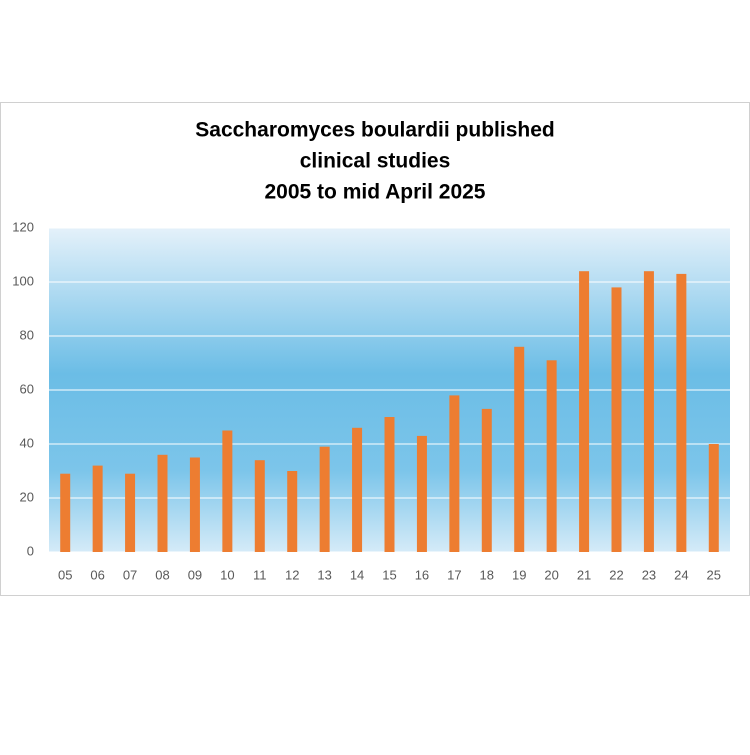 This screenshot has width=750, height=755. Describe the element at coordinates (714, 574) in the screenshot. I see `x-tick-label: 25` at that location.